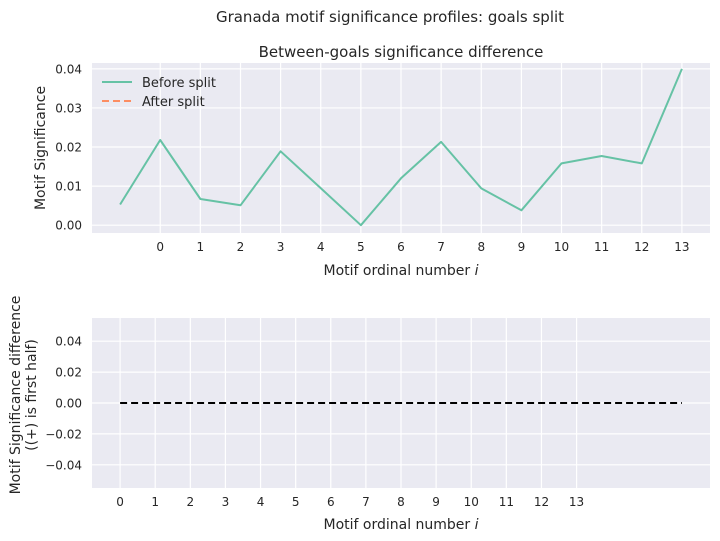 This screenshot has width=720, height=541. I want to click on top-y-axis-label: Motif Significance, so click(41, 148).